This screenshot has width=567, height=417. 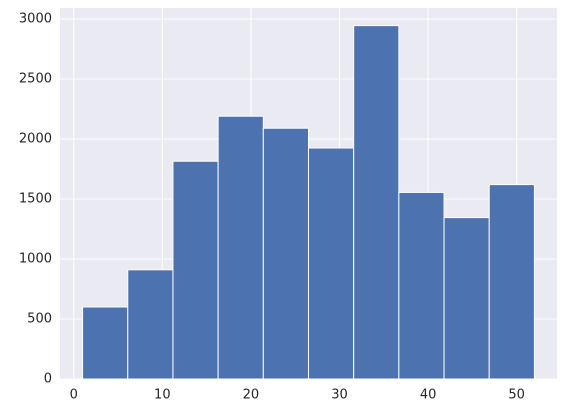 I want to click on y-tick-label: 500, so click(x=39, y=319).